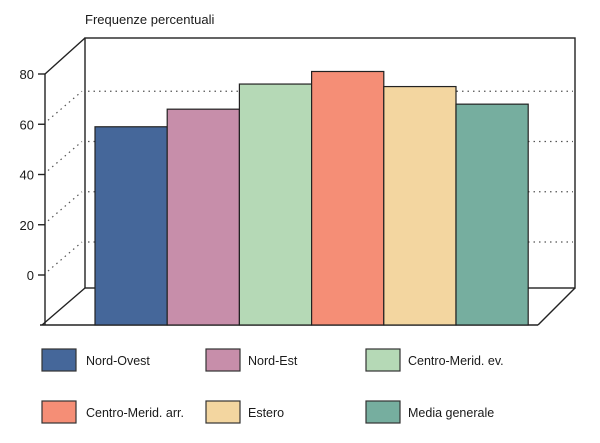 The image size is (600, 443). I want to click on legend-label: Estero, so click(266, 413).